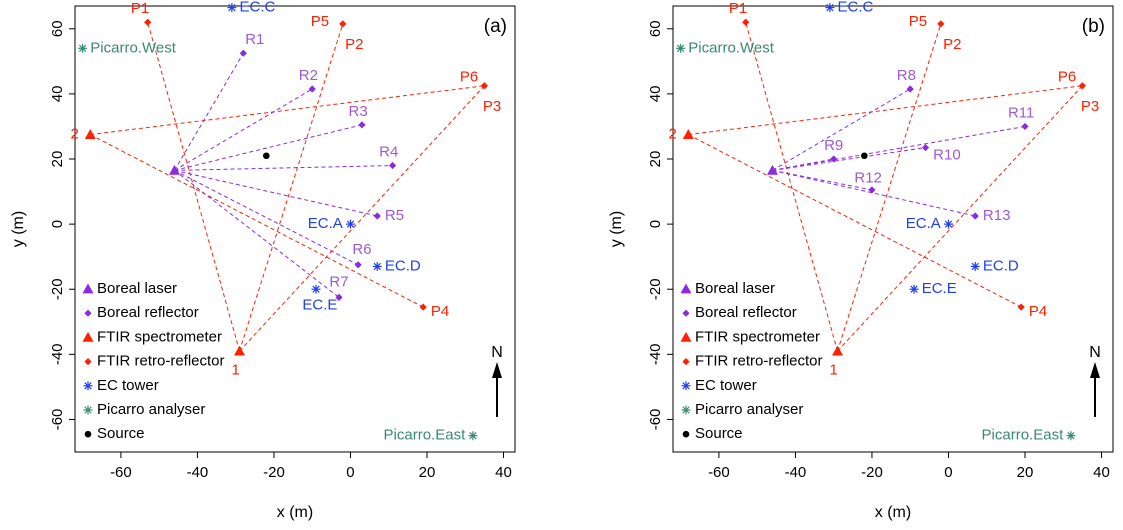 Image resolution: width=1123 pixels, height=530 pixels. I want to click on north-label: N, so click(497, 352).